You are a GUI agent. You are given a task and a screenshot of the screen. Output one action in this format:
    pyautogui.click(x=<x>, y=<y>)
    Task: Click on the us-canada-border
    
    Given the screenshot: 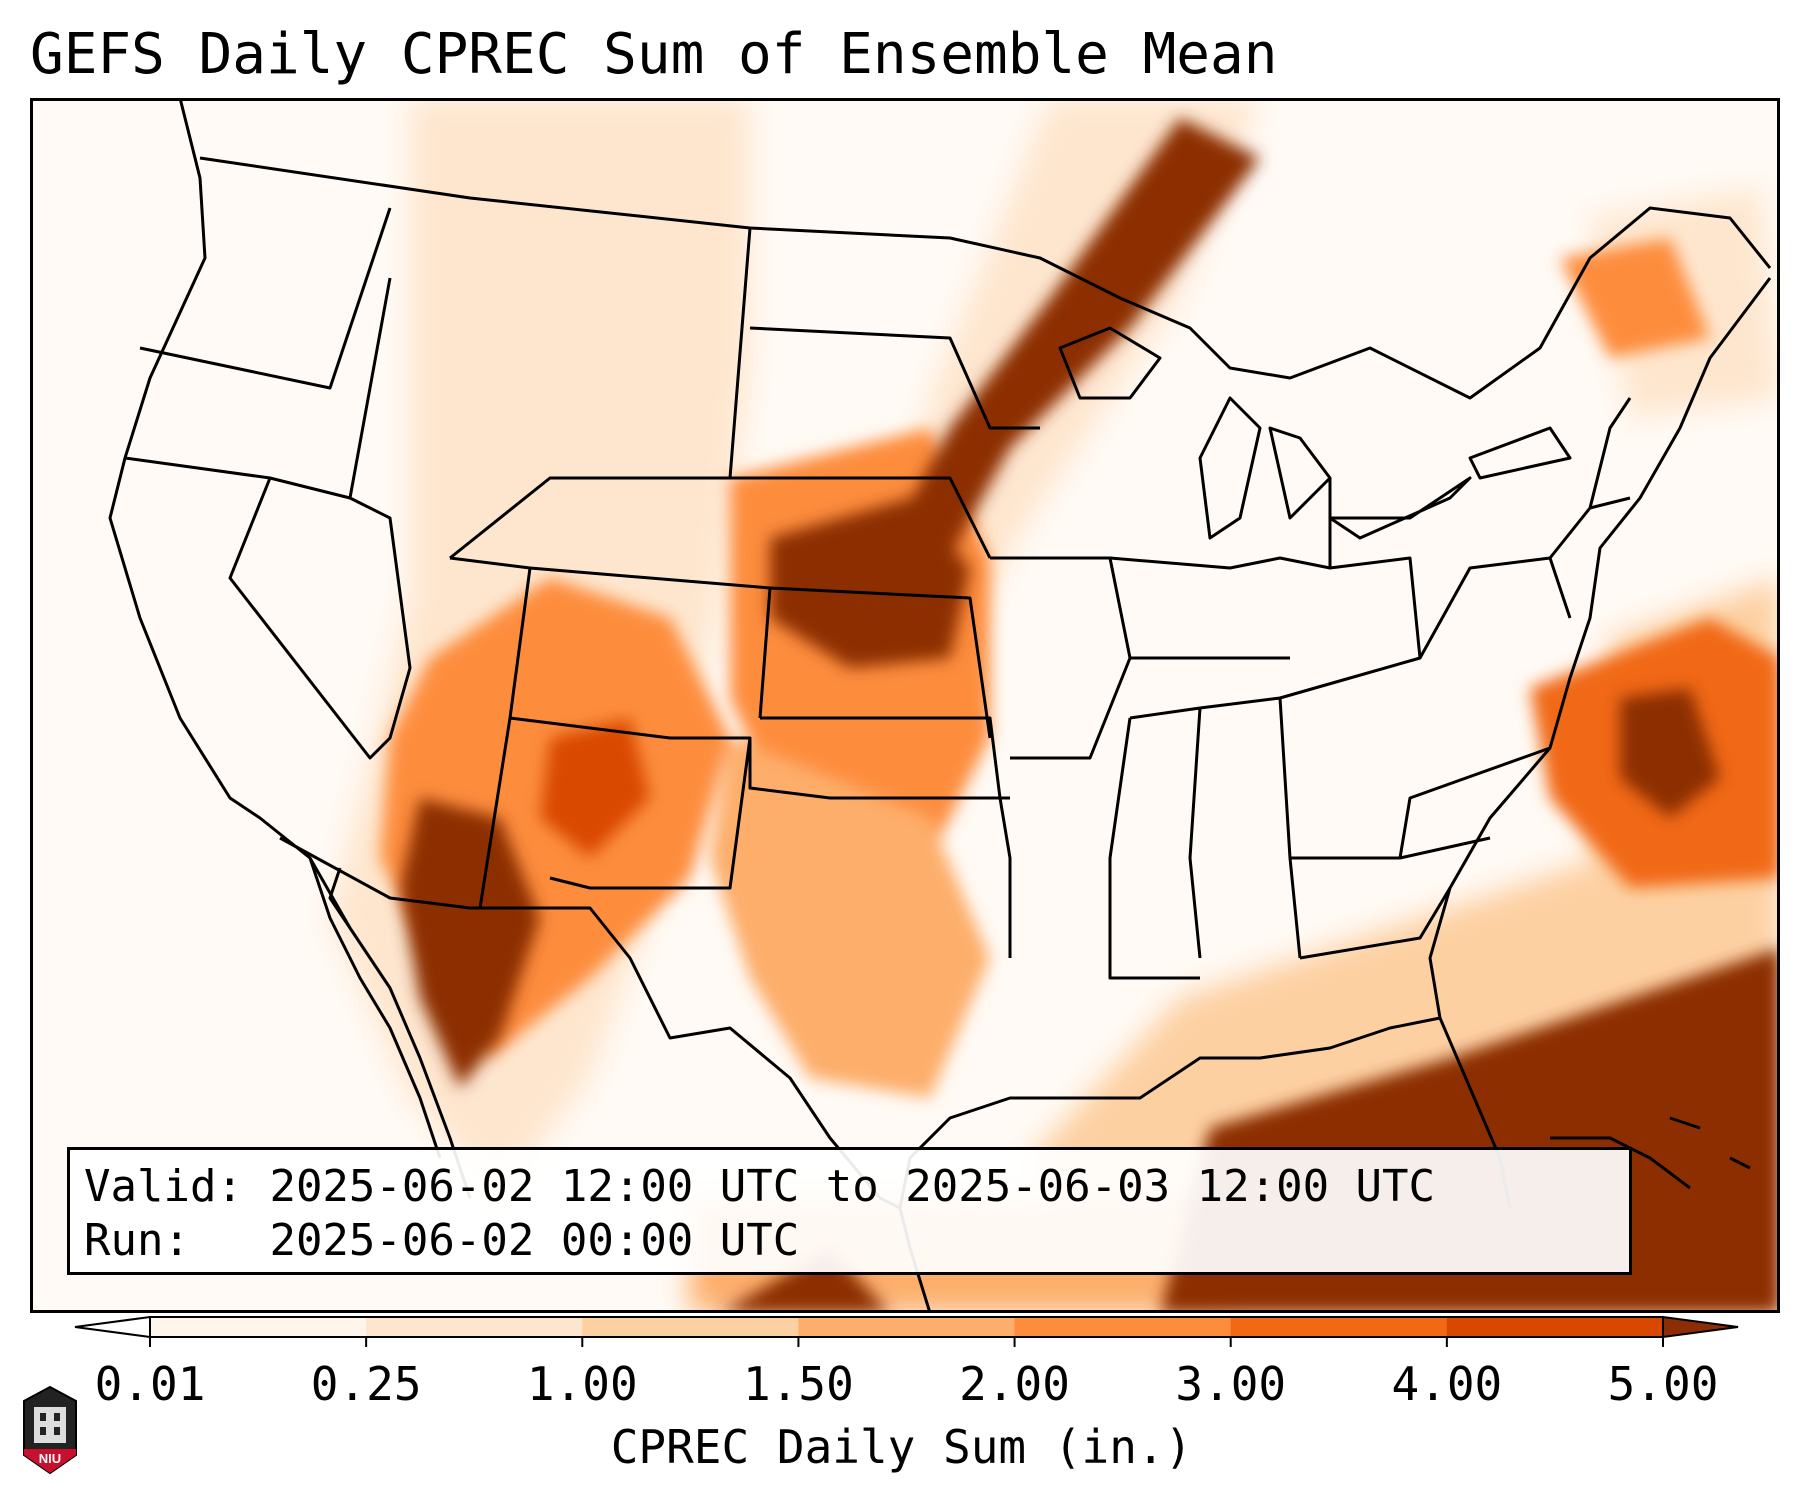 What is the action you would take?
    pyautogui.click(x=985, y=278)
    